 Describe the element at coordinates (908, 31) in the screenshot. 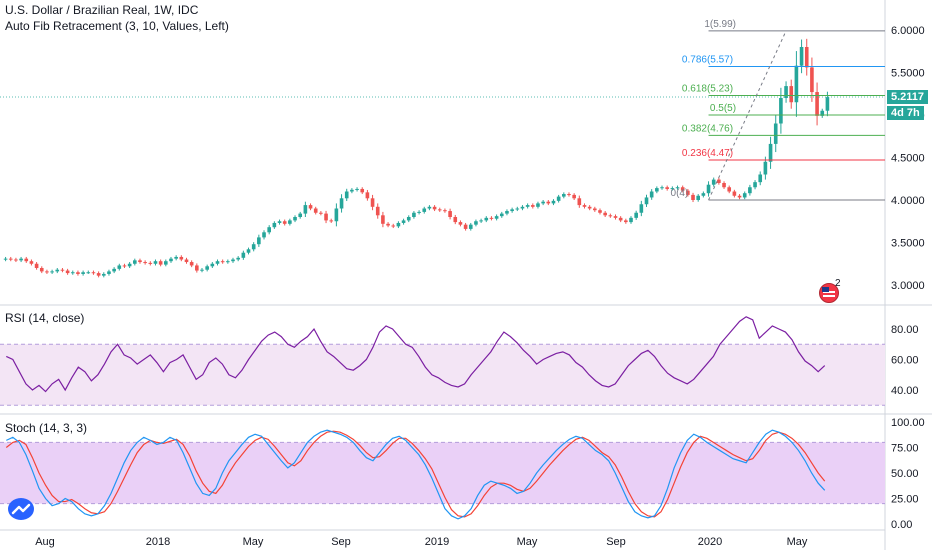

I see `price-axis-tick: 6.0000` at that location.